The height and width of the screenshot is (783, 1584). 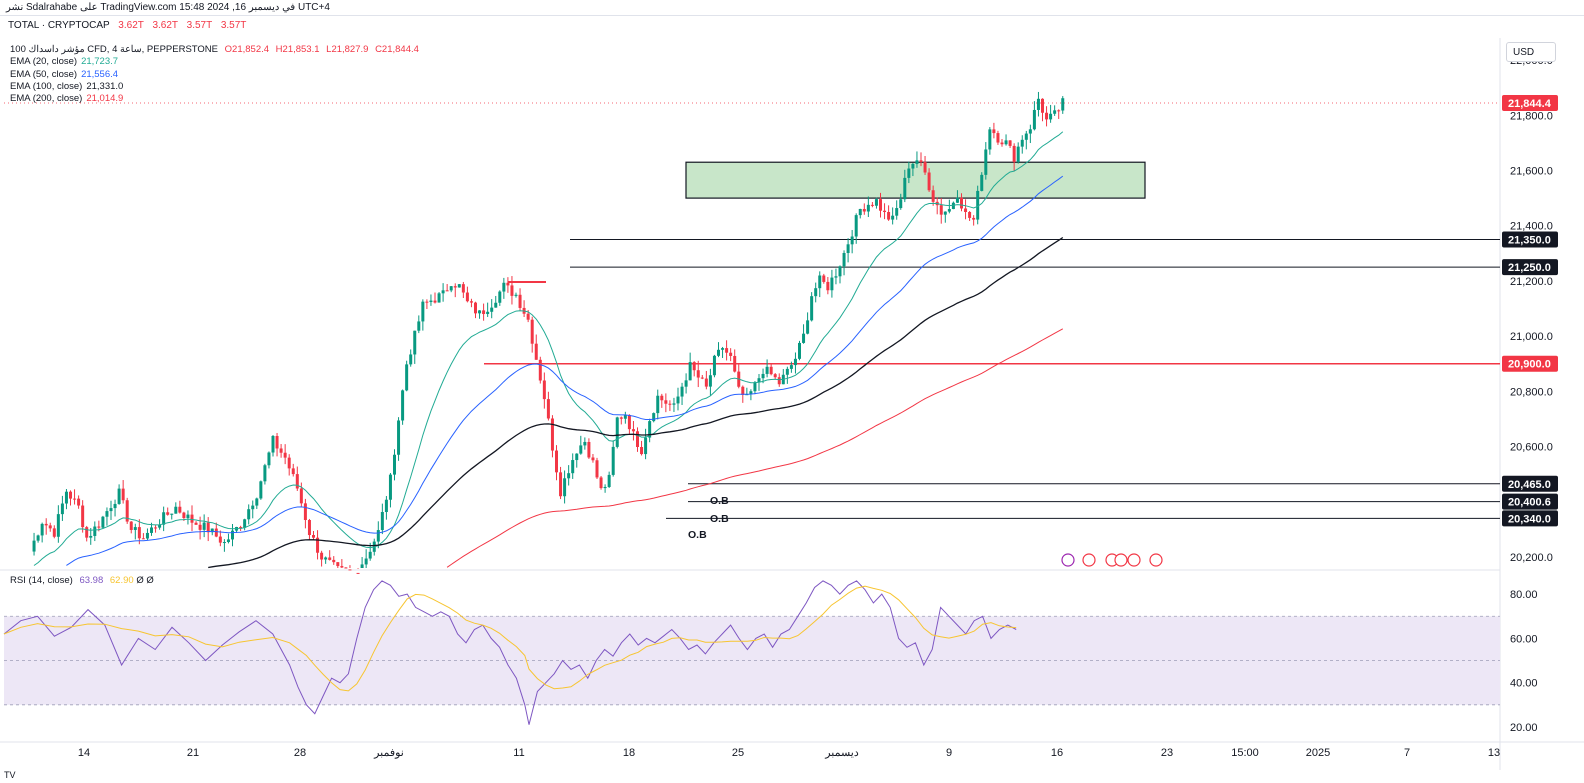 What do you see at coordinates (1524, 728) in the screenshot?
I see `rsi-tick-label: 20.00` at bounding box center [1524, 728].